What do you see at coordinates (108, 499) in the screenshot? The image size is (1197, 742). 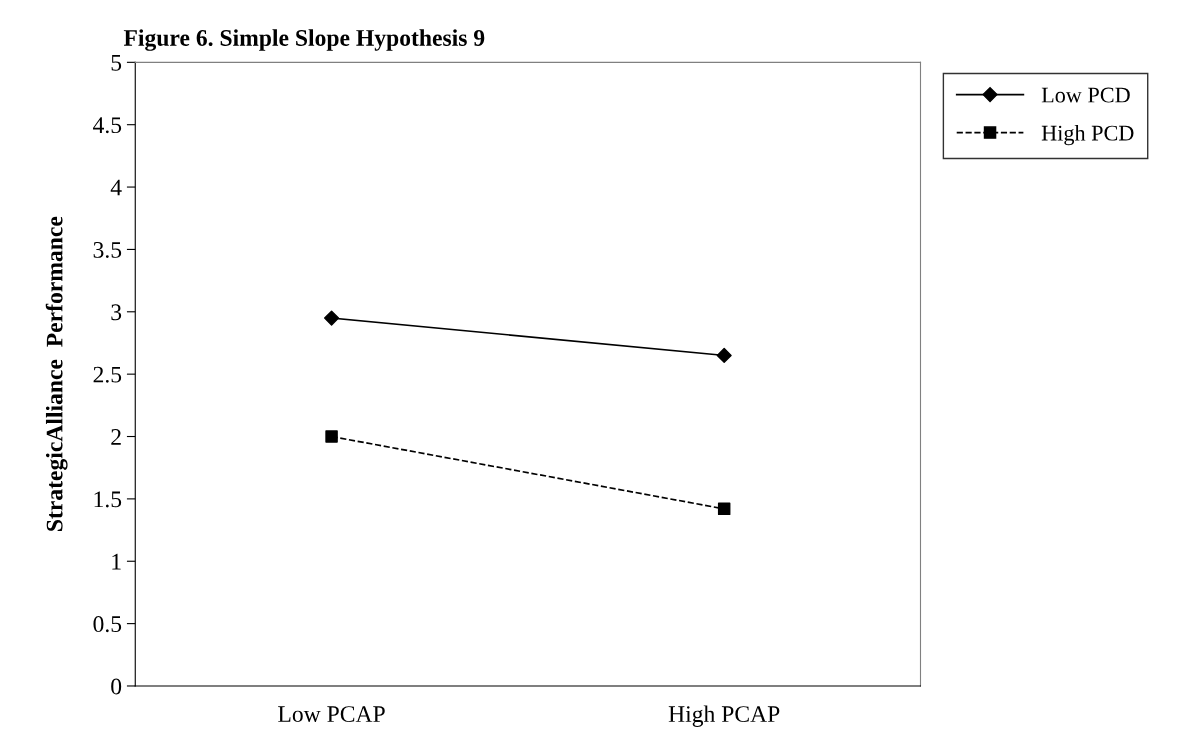 I see `y-tick-label: 1.5` at bounding box center [108, 499].